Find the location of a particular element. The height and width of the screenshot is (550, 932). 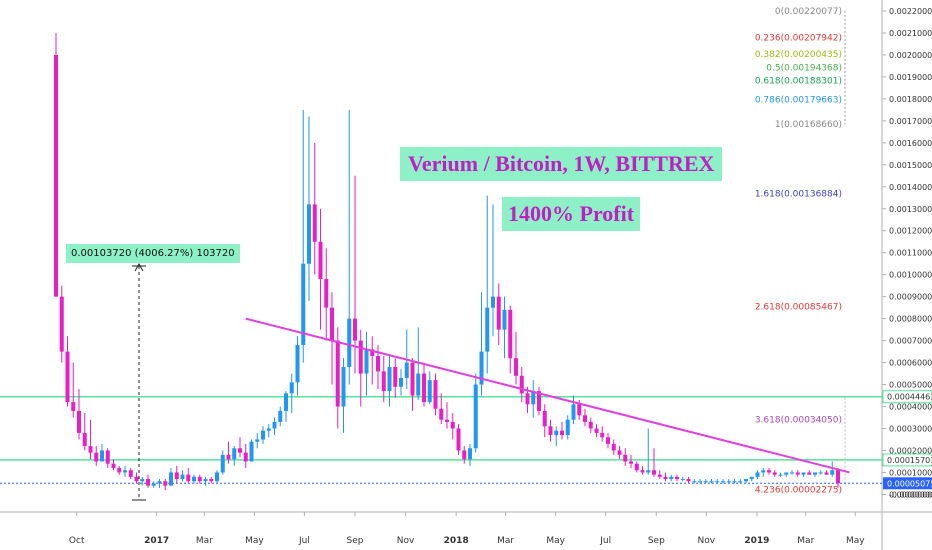

x-tick-label: Oct is located at coordinates (77, 541).